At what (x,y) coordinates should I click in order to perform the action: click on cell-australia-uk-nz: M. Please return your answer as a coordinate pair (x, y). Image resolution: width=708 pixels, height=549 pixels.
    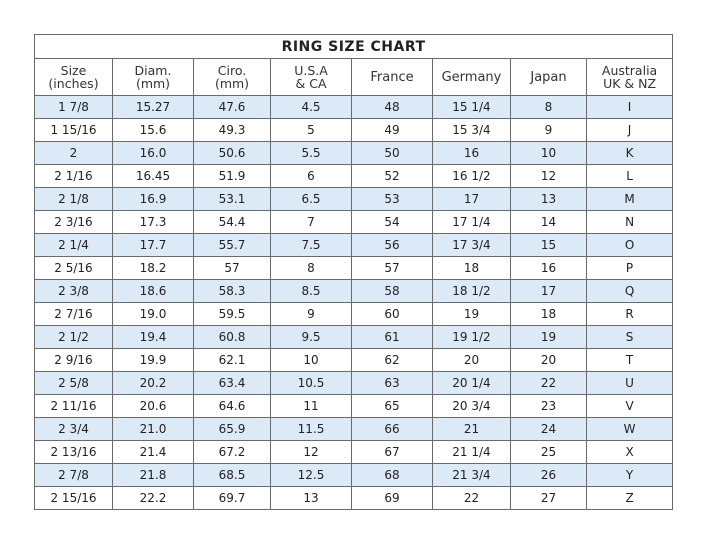
    Looking at the image, I should click on (629, 199).